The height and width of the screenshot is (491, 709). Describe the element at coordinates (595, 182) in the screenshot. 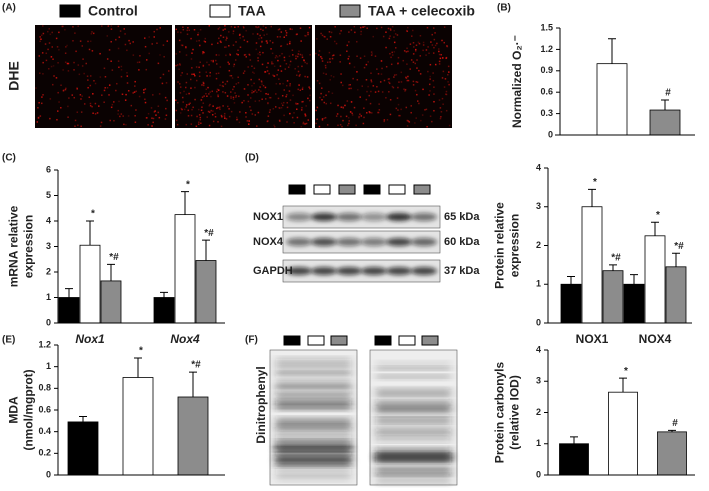

I see `significance-mark: *` at that location.